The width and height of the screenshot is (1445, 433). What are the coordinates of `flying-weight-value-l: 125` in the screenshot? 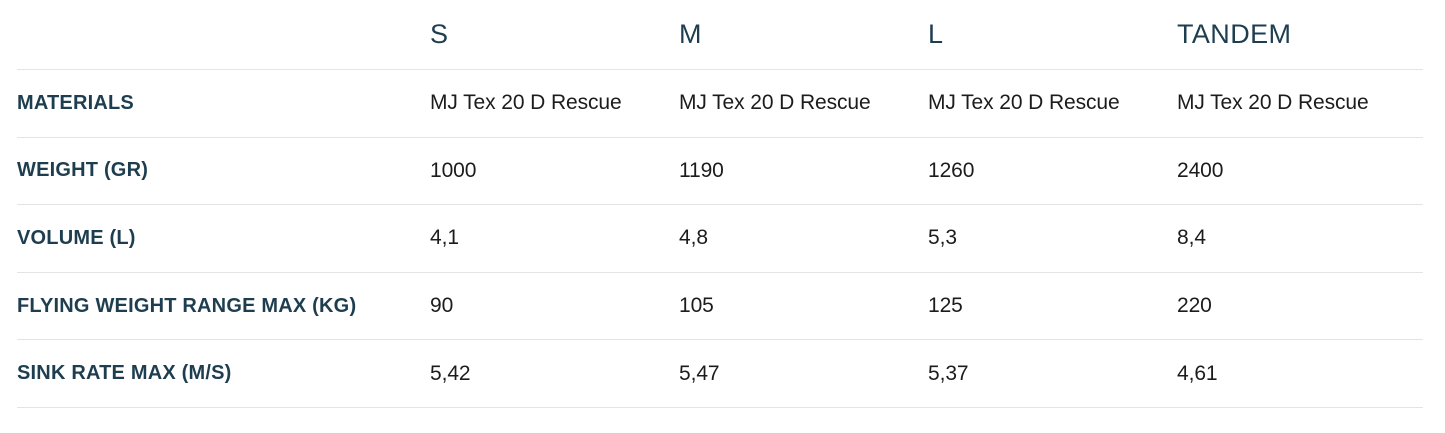 It's located at (945, 306).